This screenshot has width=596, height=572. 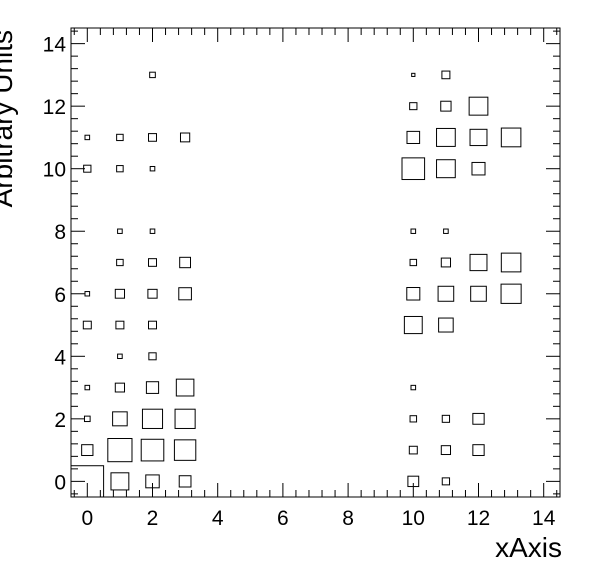 What do you see at coordinates (413, 518) in the screenshot?
I see `x-tick-label: 10` at bounding box center [413, 518].